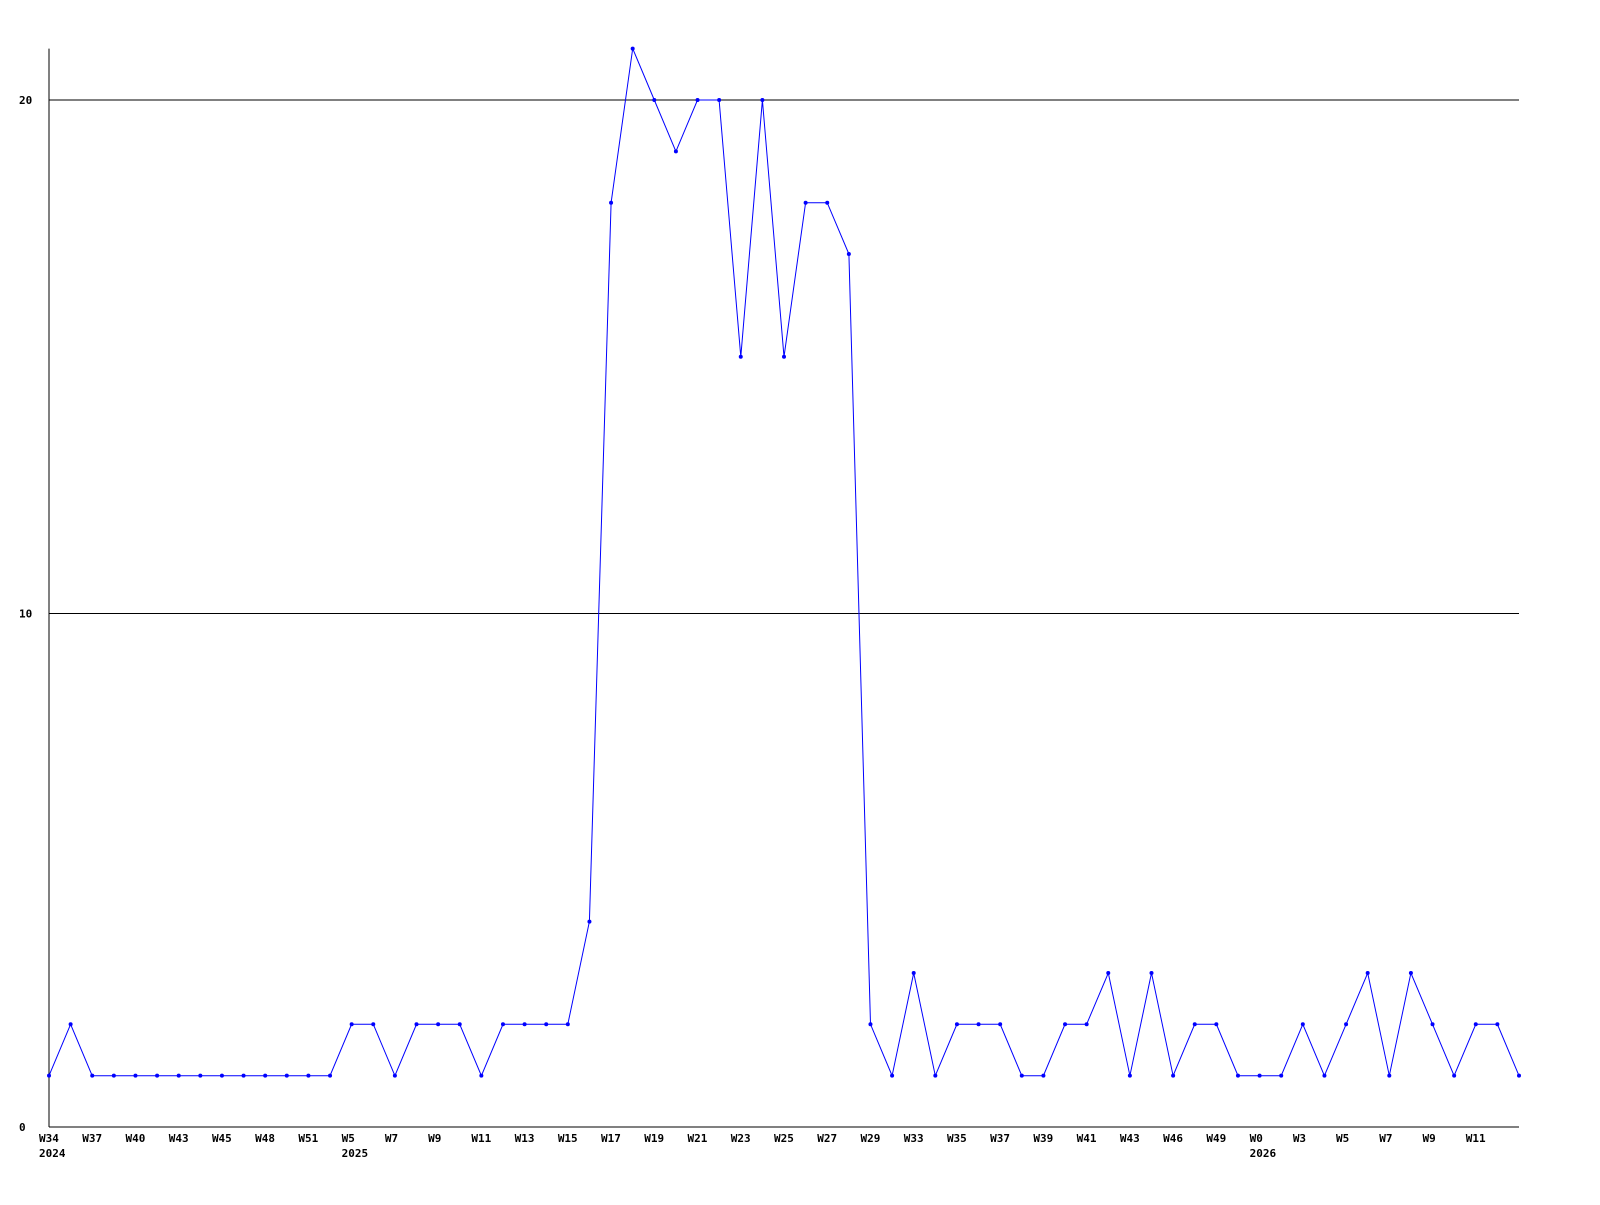  I want to click on x-tick-label: W15, so click(568, 1138).